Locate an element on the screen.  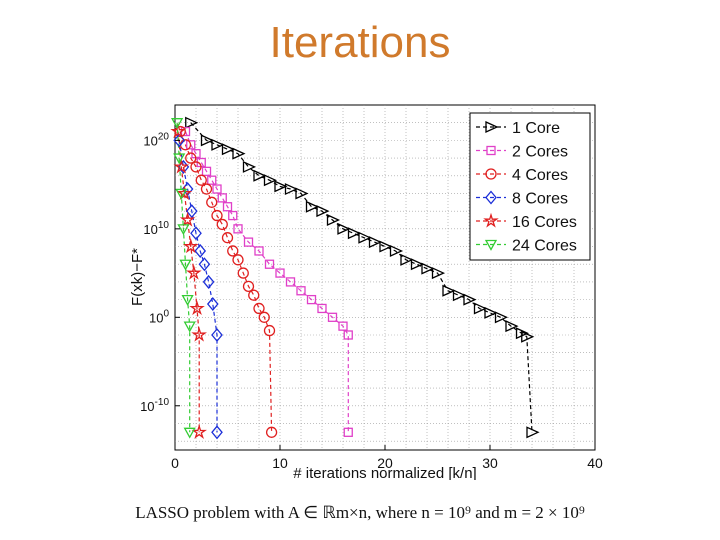
legend-label-2-cores: 2 Cores is located at coordinates (540, 152).